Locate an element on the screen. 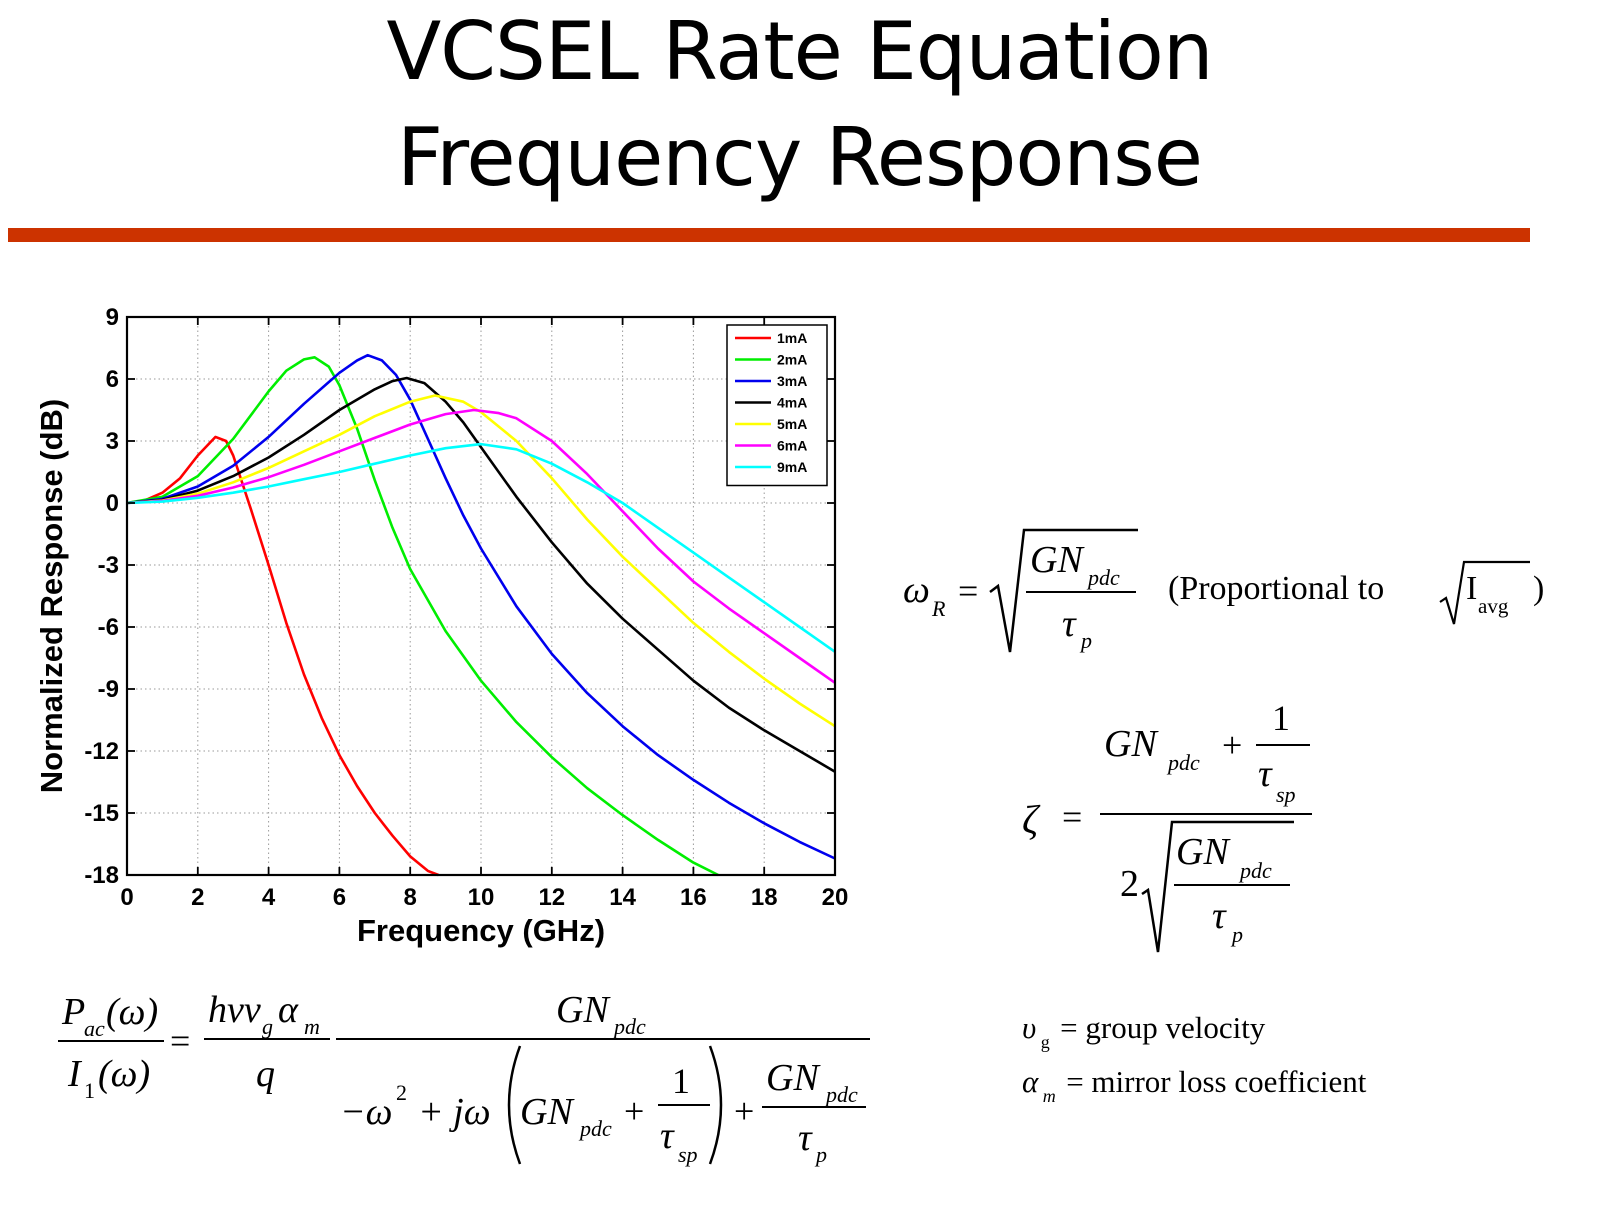 The height and width of the screenshot is (1225, 1599). transfer-lhs-denominator: I is located at coordinates (74, 1074).